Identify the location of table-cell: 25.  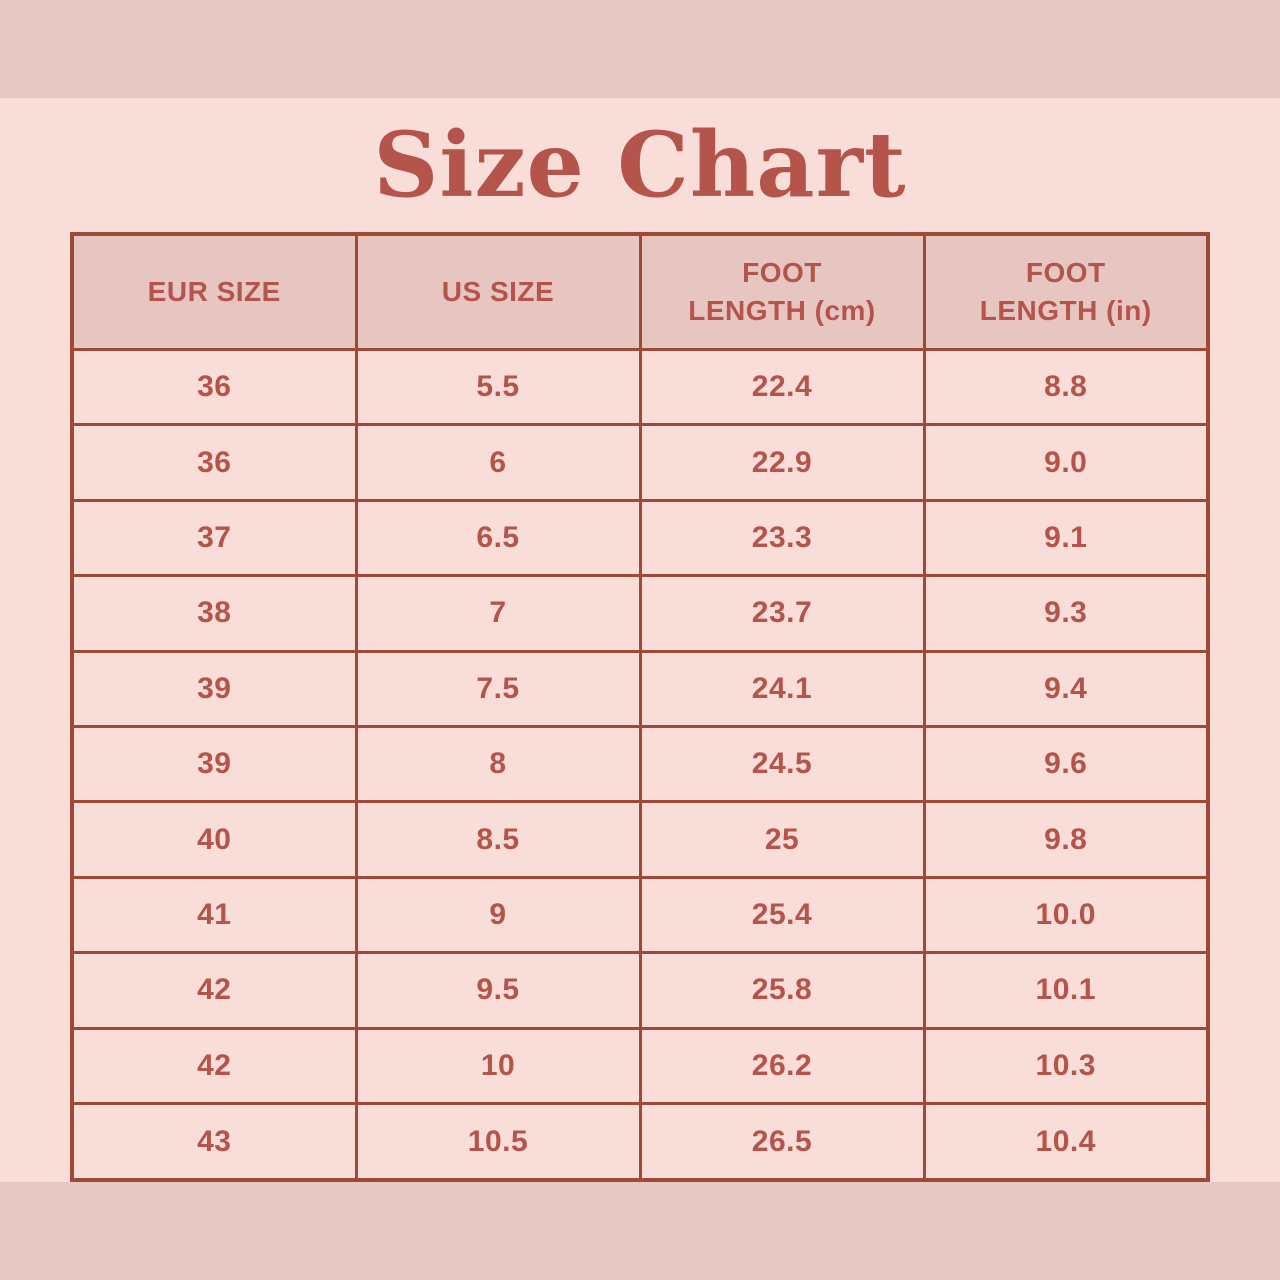
(782, 839).